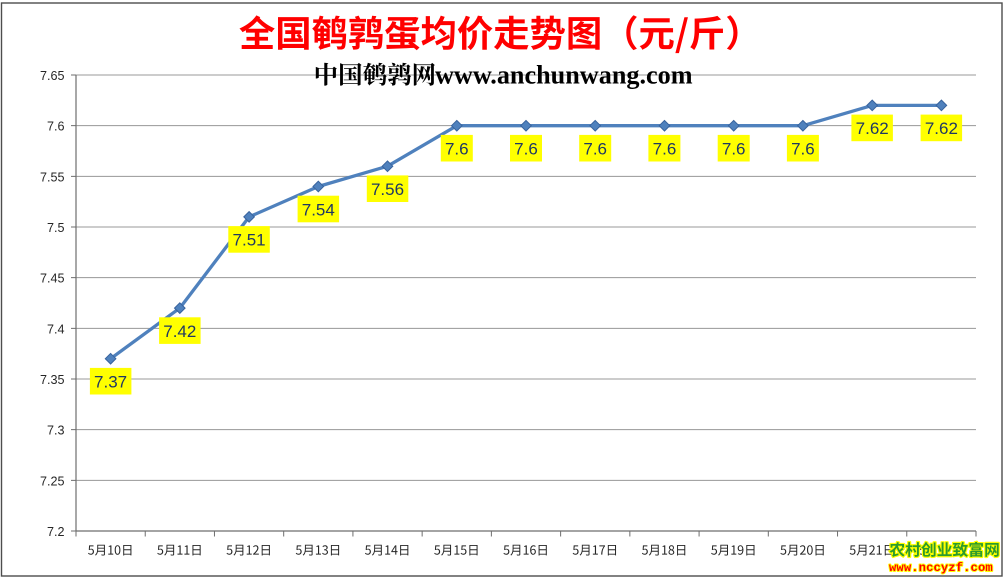 The width and height of the screenshot is (1005, 584). Describe the element at coordinates (564, 75) in the screenshot. I see `svg-text: www.anchunwang.com` at that location.